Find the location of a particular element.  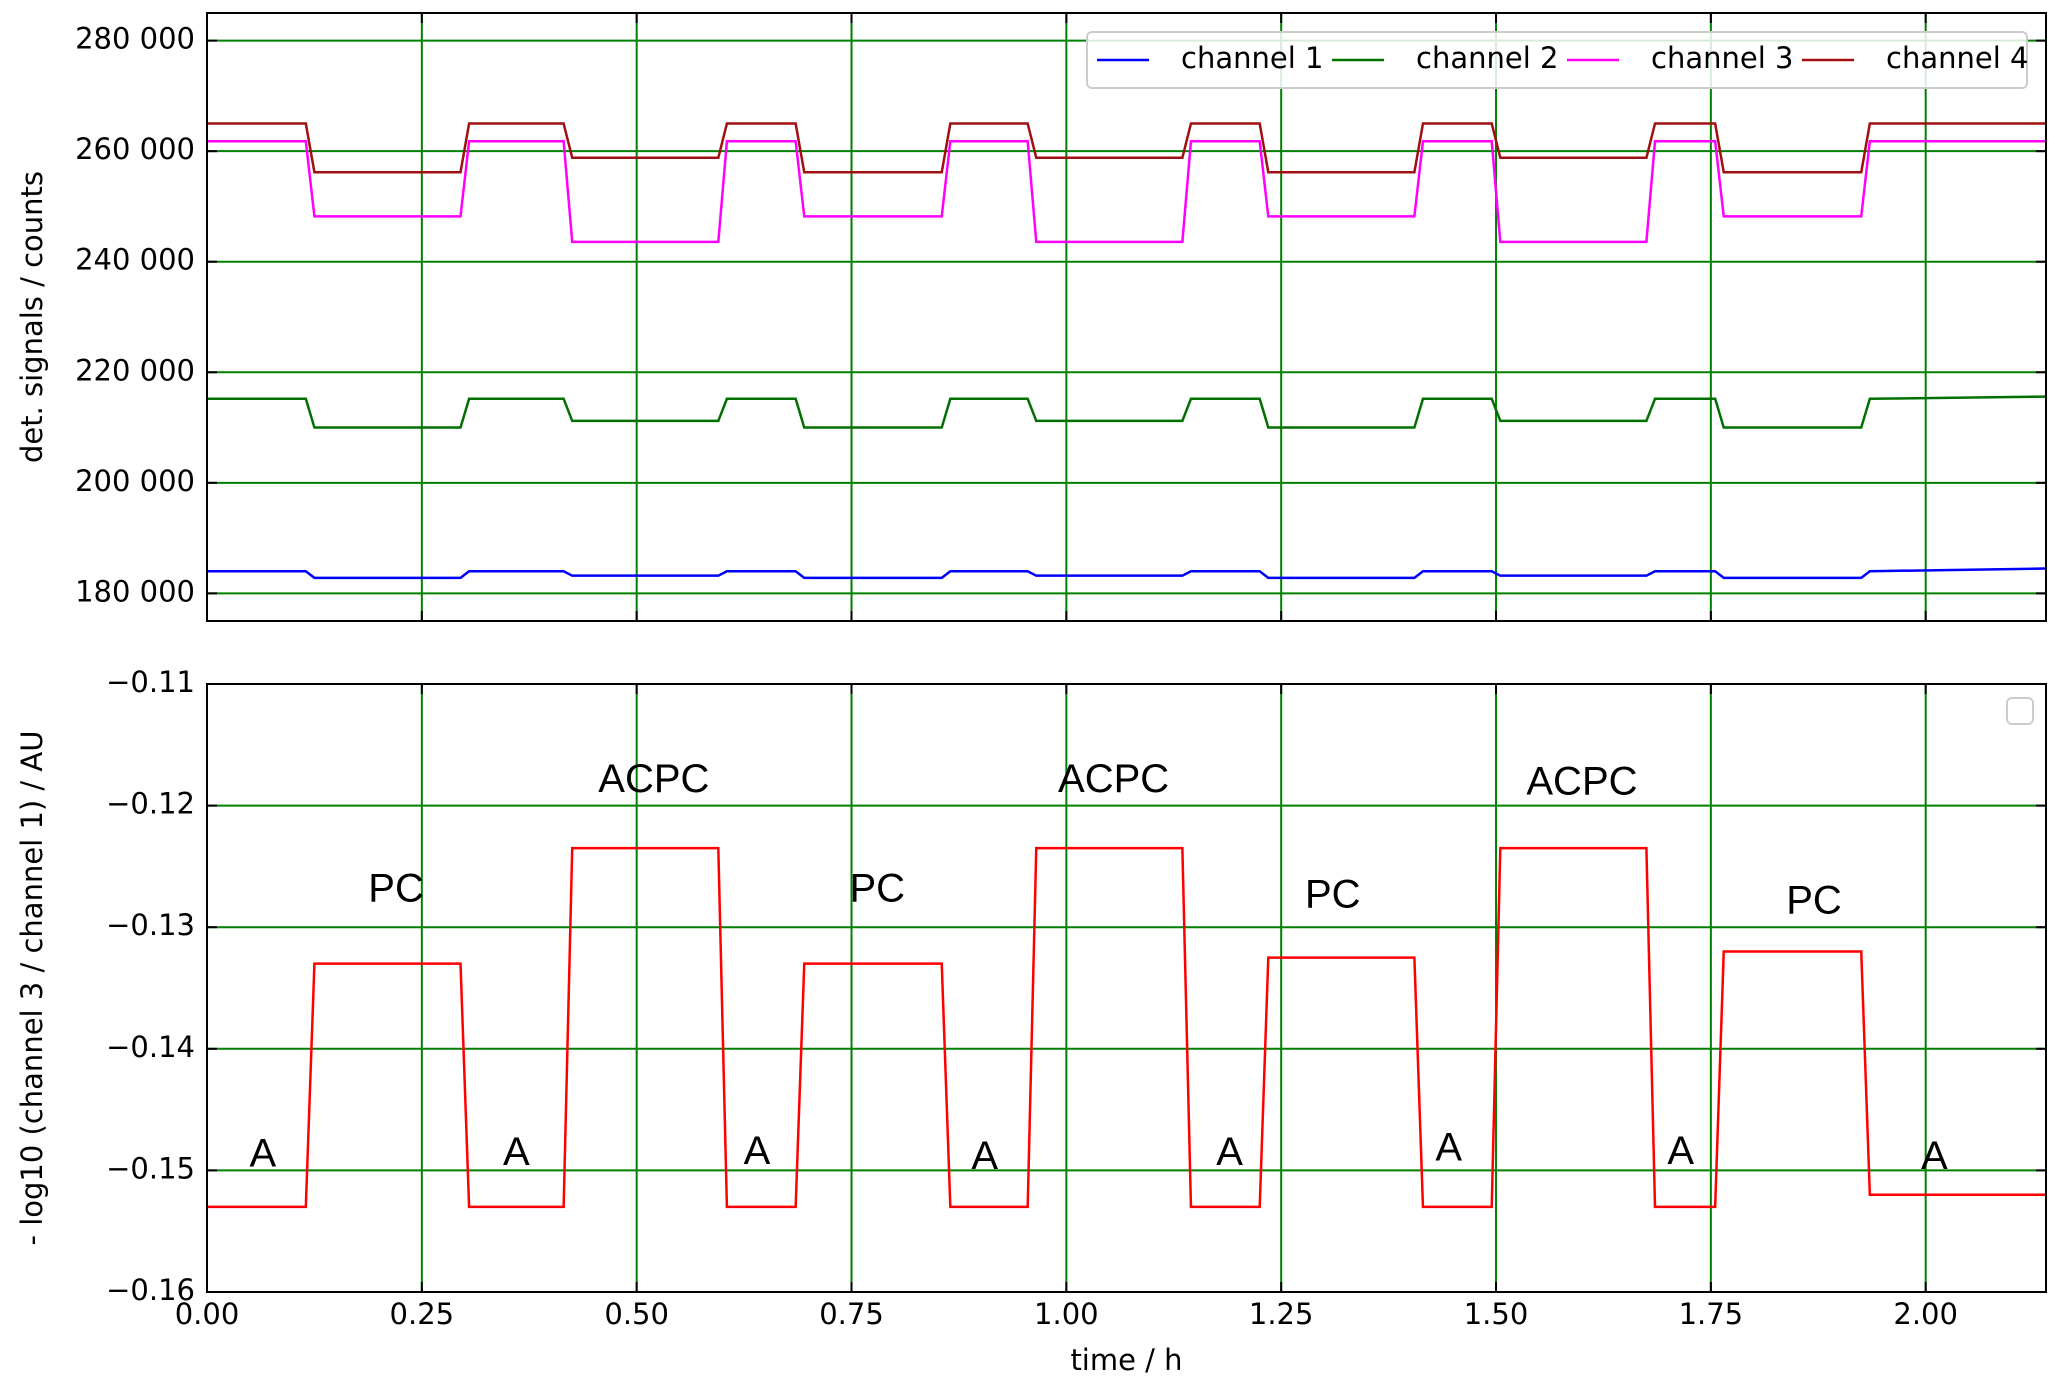

y-tick-label: 240 000 is located at coordinates (135, 260).